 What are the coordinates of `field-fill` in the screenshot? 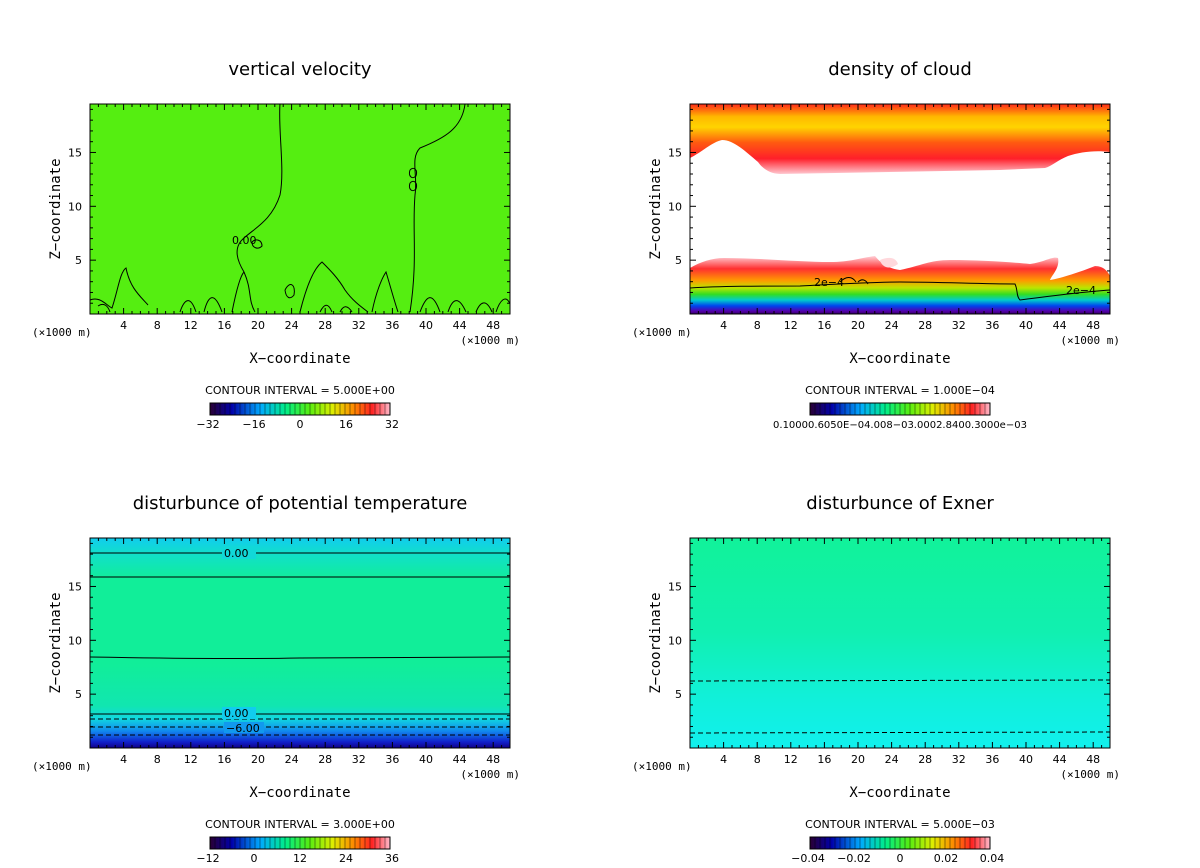 It's located at (300, 643).